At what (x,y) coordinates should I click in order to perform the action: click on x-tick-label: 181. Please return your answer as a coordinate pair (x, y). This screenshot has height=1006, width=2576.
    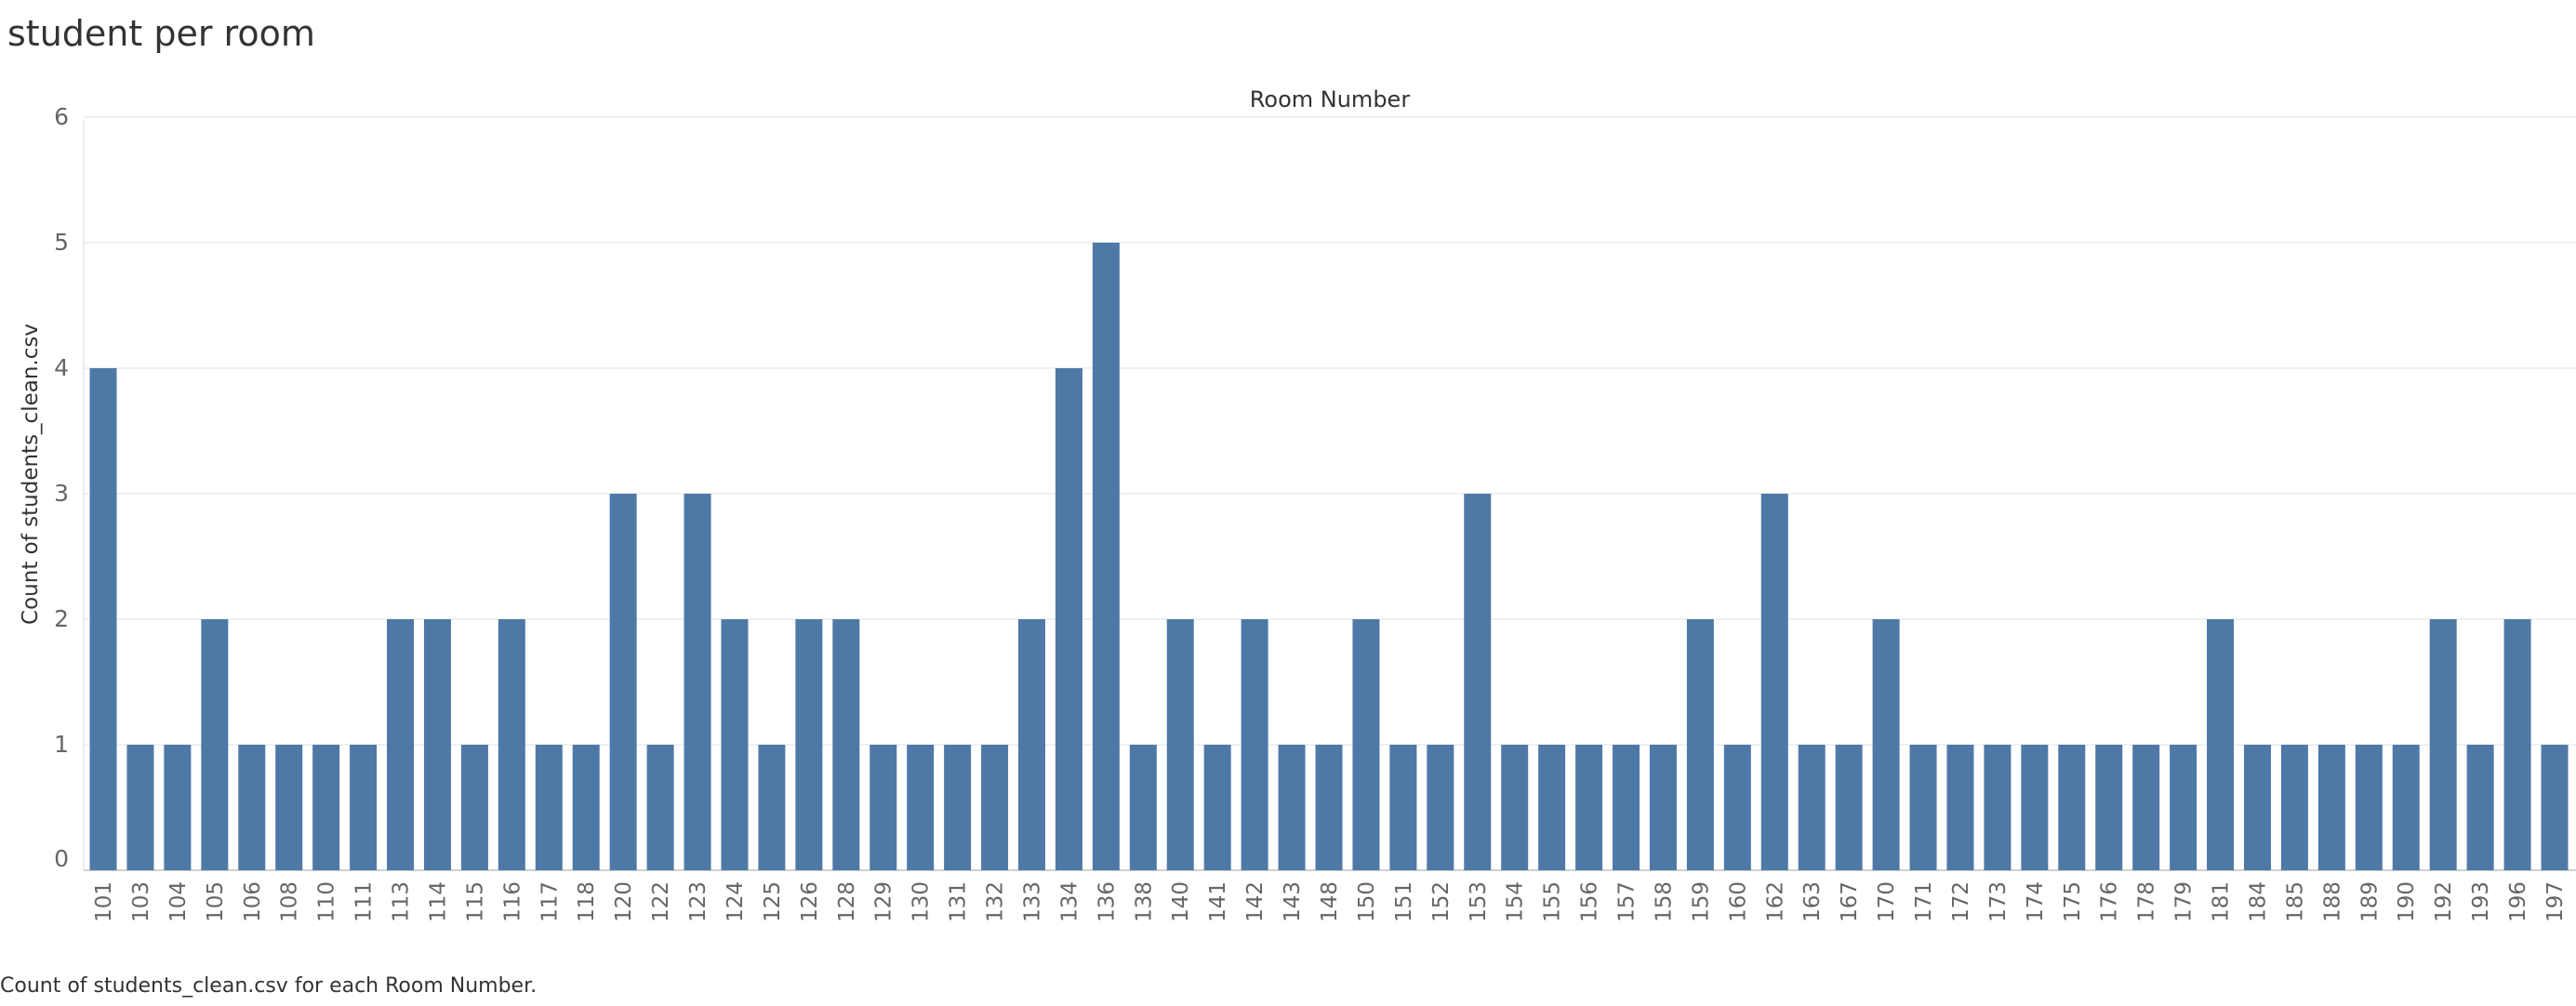
    Looking at the image, I should click on (2222, 901).